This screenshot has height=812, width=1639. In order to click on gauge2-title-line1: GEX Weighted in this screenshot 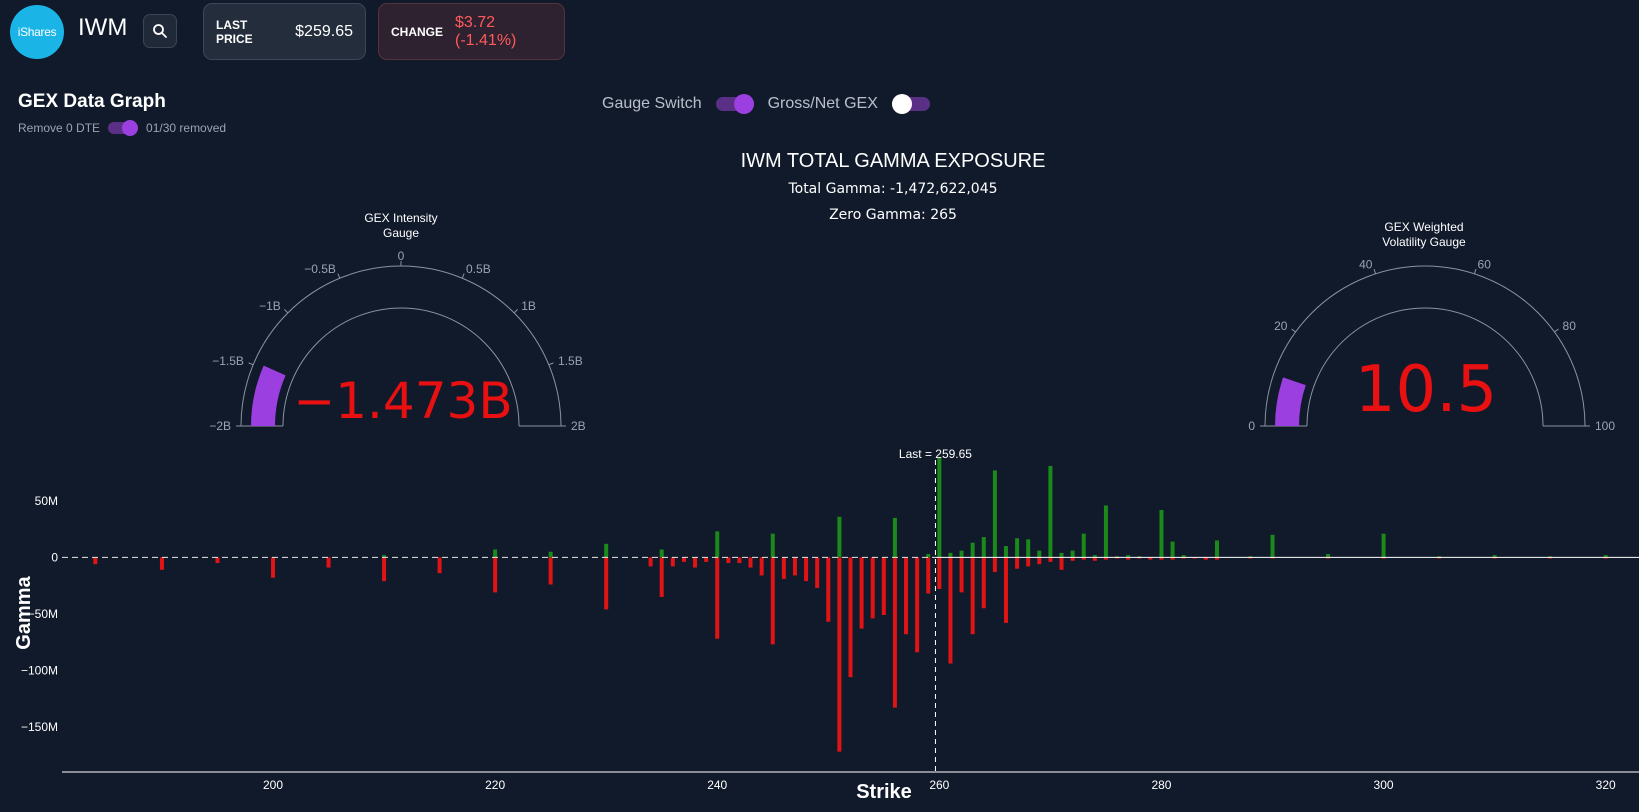, I will do `click(1423, 227)`.